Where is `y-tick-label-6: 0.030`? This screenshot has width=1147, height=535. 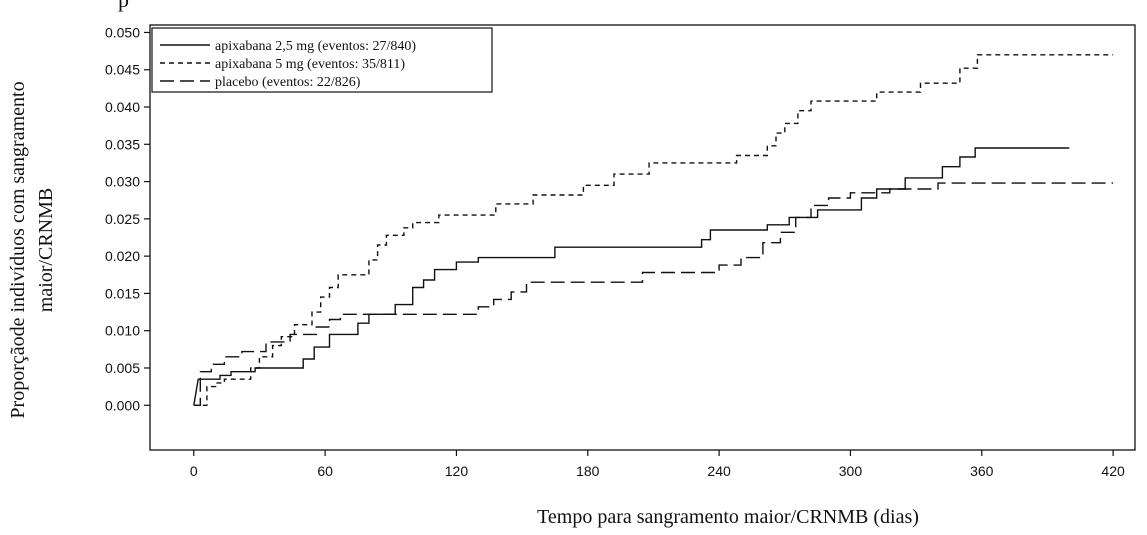 y-tick-label-6: 0.030 is located at coordinates (122, 182).